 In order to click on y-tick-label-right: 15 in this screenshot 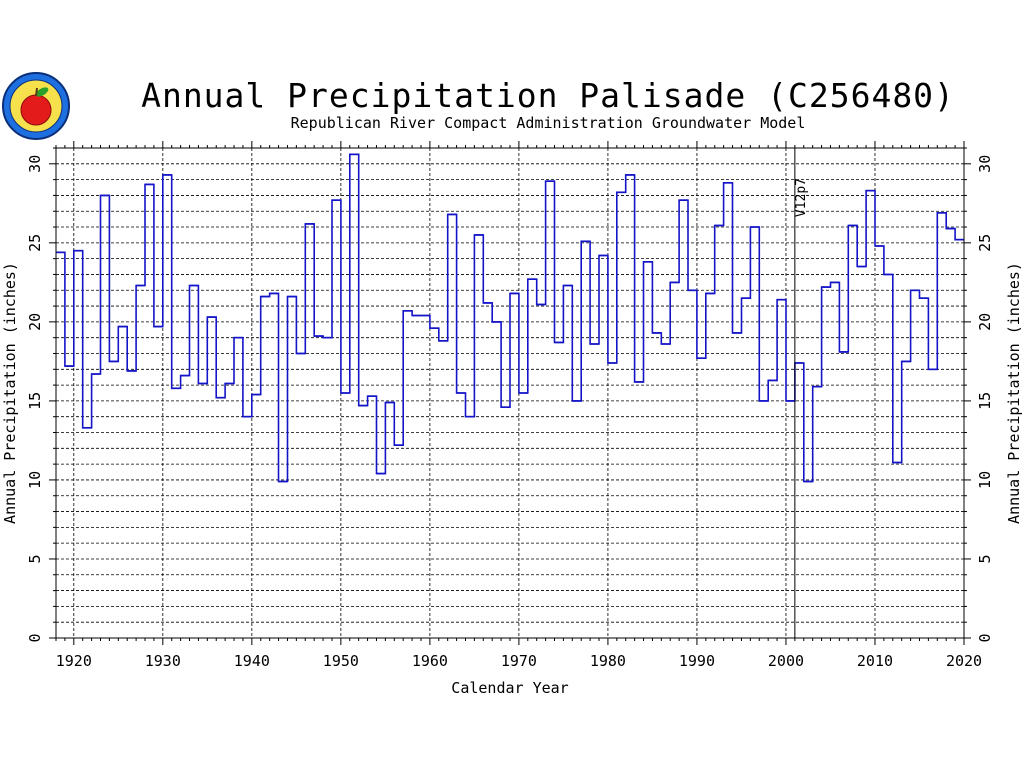, I will do `click(985, 401)`.